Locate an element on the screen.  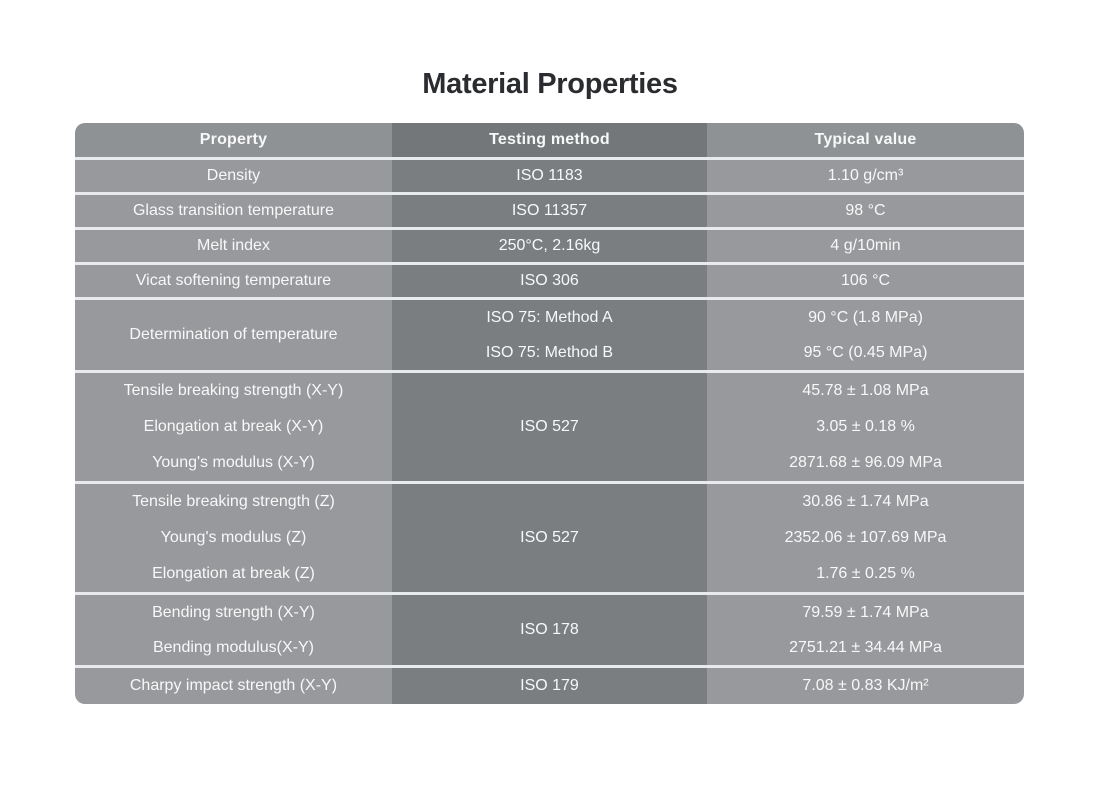
value-label: 98 °C is located at coordinates (865, 210).